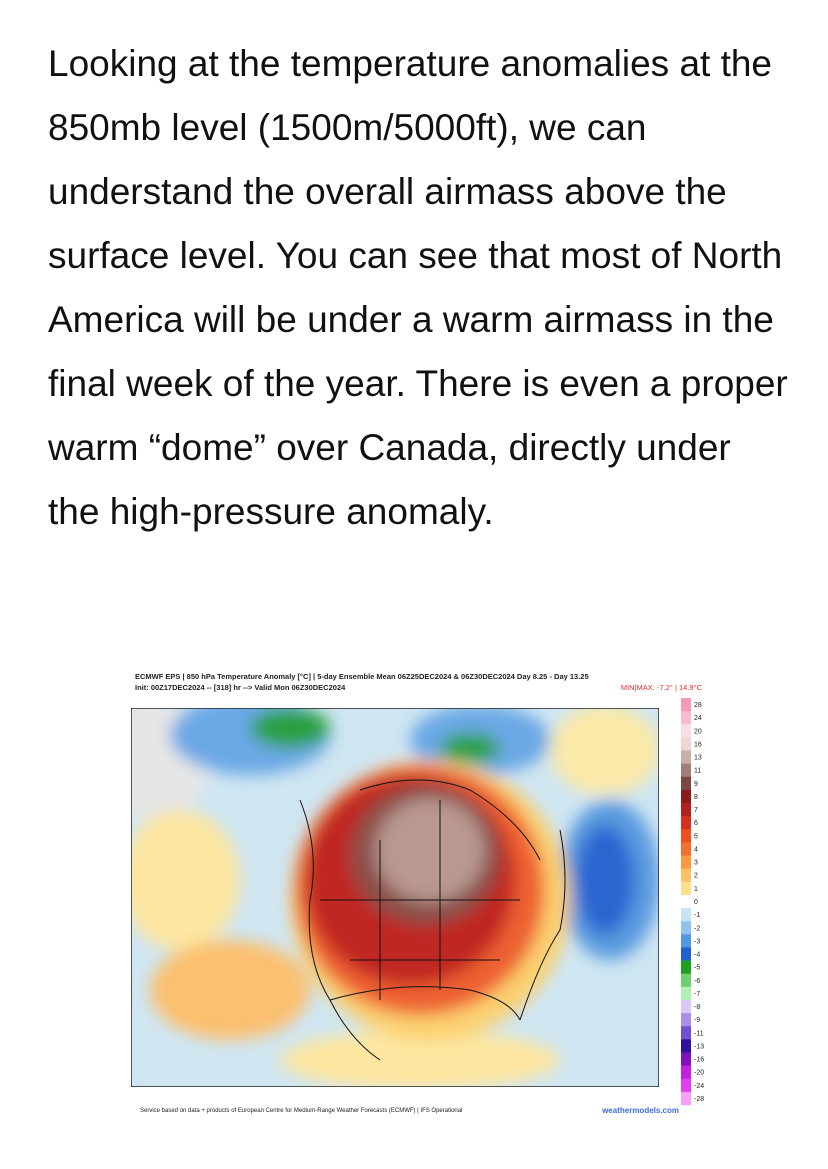  Describe the element at coordinates (697, 955) in the screenshot. I see `colorbar-label: -4` at that location.